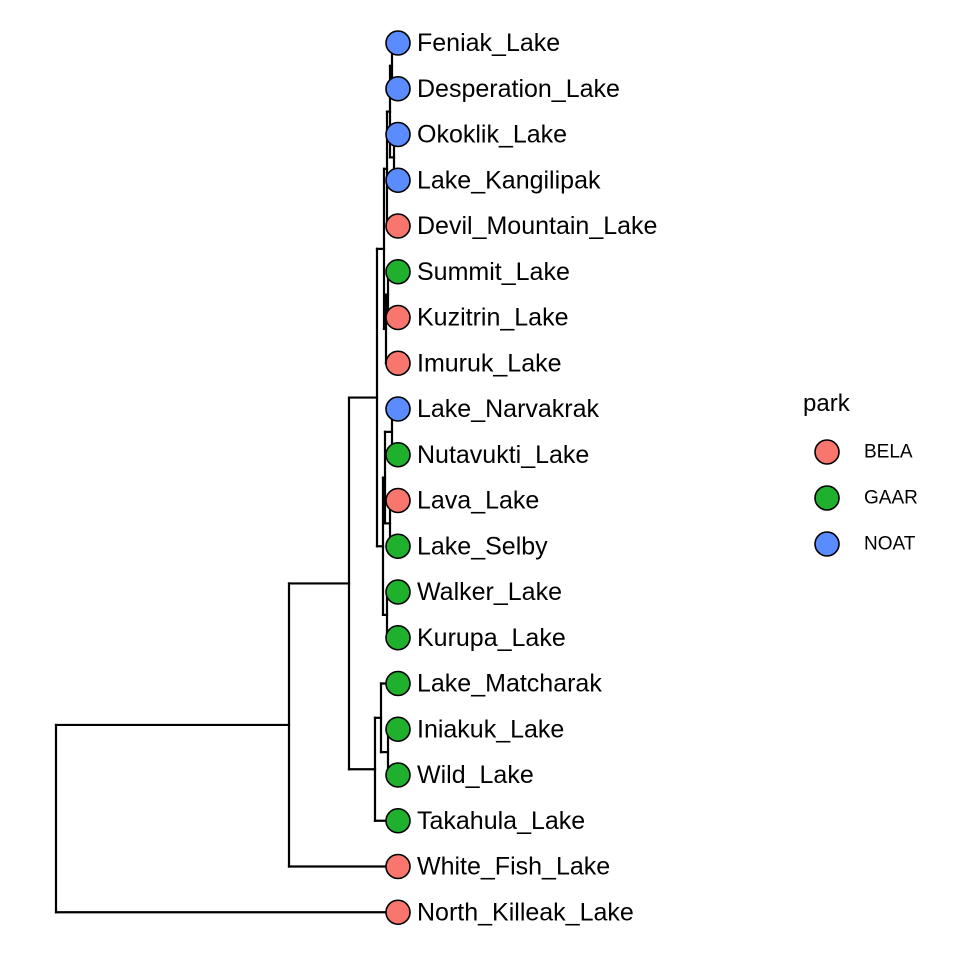  I want to click on tip: Kurupa_Lake, so click(475, 638).